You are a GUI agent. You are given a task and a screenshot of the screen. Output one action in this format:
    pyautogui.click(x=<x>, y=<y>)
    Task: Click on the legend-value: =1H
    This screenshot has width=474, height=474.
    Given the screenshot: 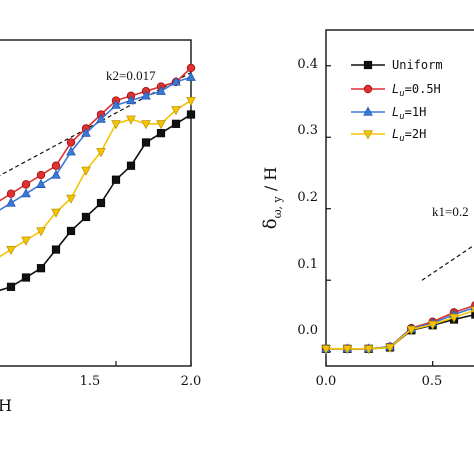 What is the action you would take?
    pyautogui.click(x=416, y=112)
    